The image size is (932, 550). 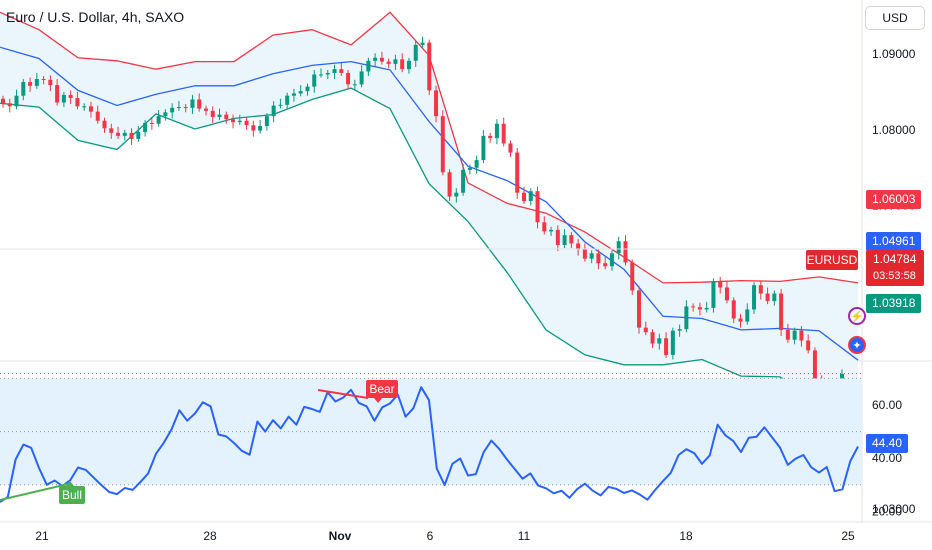 I want to click on currency-button: USD, so click(x=895, y=18).